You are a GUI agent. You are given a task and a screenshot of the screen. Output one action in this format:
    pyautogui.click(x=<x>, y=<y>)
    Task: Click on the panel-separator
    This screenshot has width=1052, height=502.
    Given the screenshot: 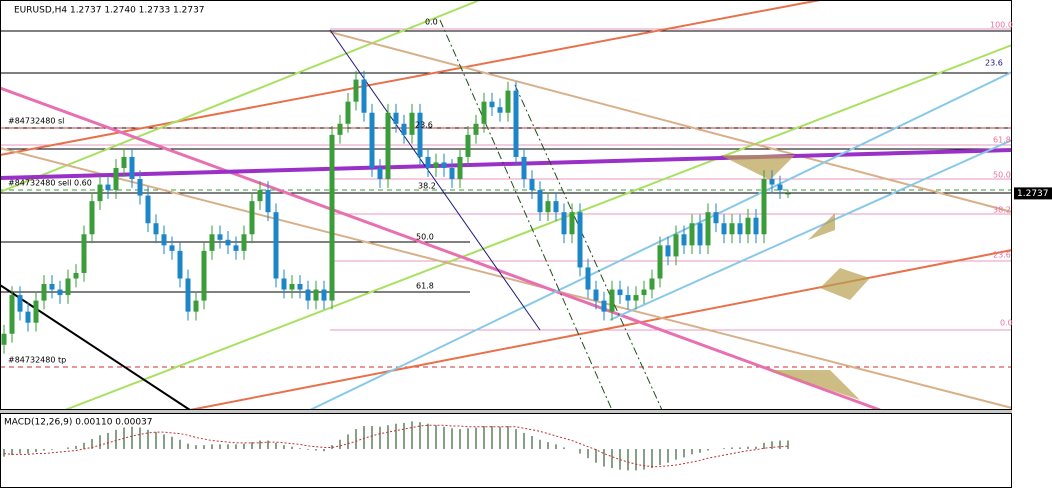 What is the action you would take?
    pyautogui.click(x=506, y=411)
    